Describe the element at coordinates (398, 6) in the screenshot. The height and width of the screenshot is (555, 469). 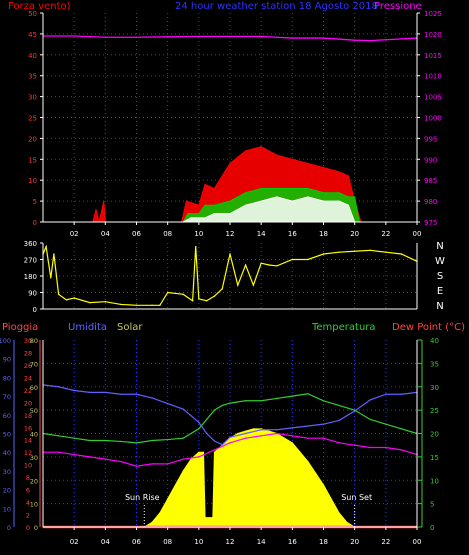
I see `pressure-axis-label: Pressione` at that location.